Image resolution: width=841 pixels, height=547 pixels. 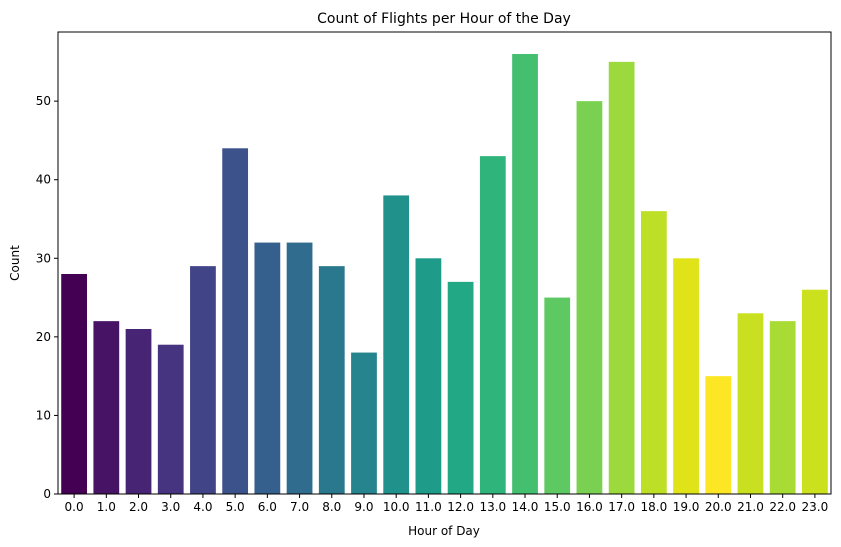 I want to click on x-tick-label: 19.0, so click(x=686, y=507).